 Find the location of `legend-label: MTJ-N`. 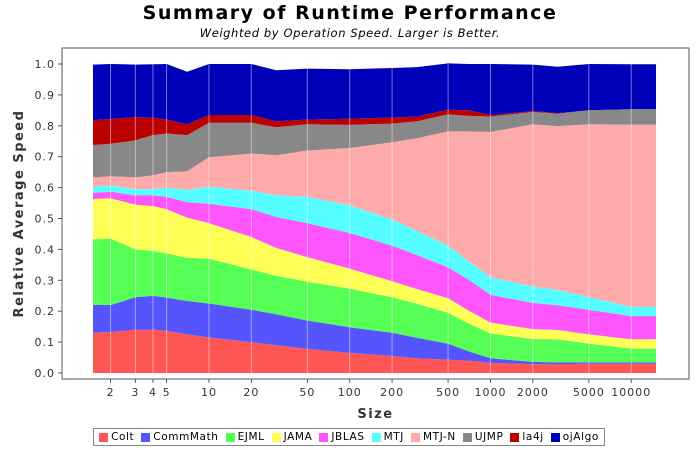

legend-label: MTJ-N is located at coordinates (439, 437).